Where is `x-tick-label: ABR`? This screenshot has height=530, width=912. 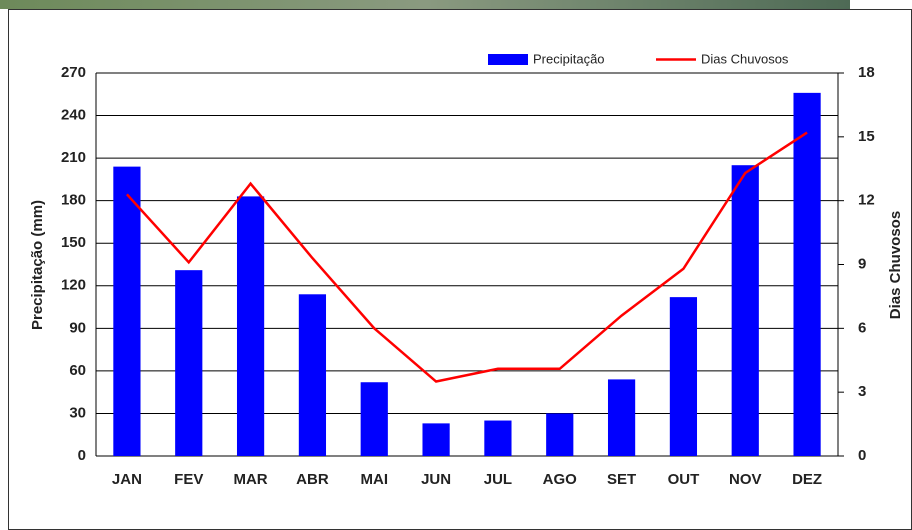 x-tick-label: ABR is located at coordinates (312, 479).